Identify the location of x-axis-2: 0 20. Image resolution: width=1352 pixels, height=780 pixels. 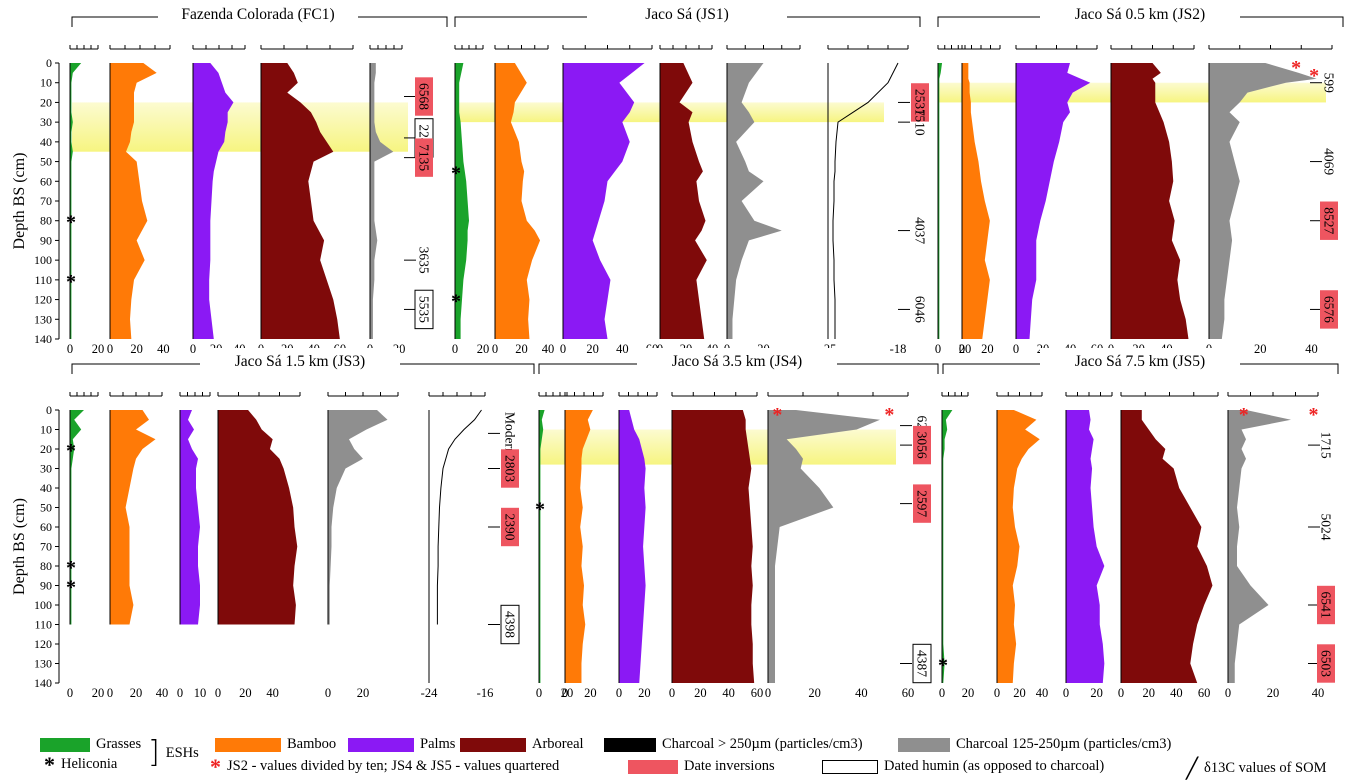
(583, 546).